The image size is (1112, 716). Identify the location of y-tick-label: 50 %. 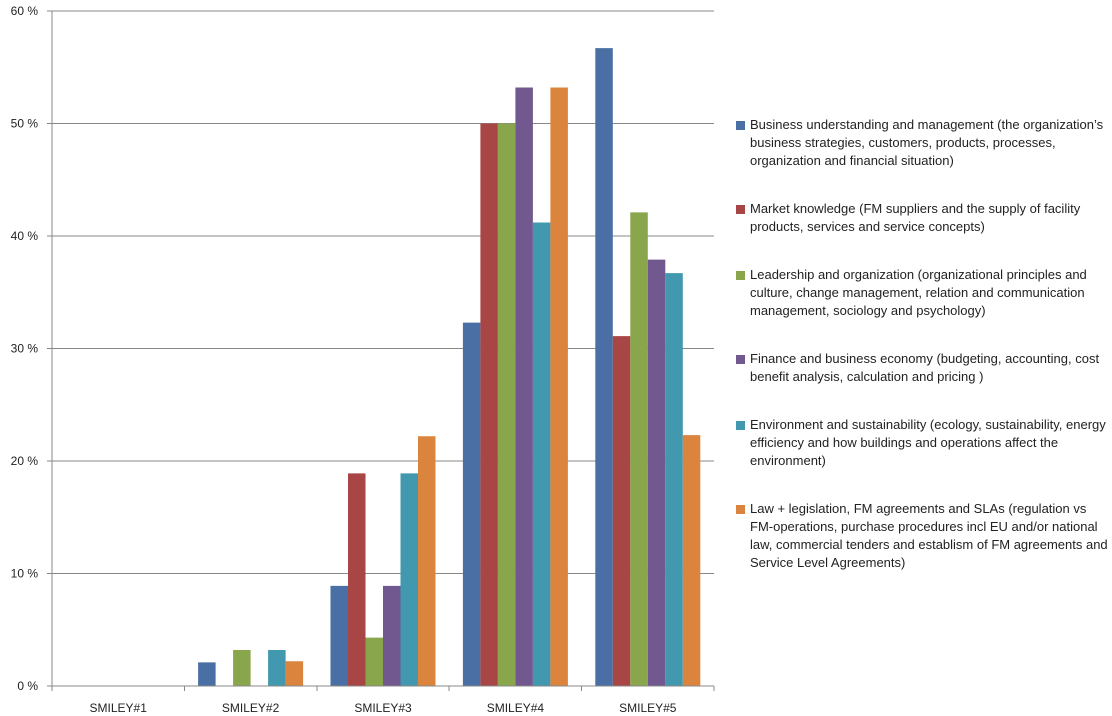
(25, 124).